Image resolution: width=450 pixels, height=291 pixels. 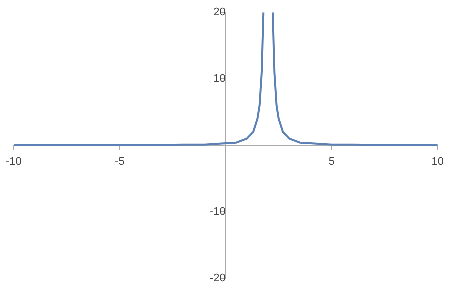 I want to click on y-tick-label: 10, so click(x=220, y=79).